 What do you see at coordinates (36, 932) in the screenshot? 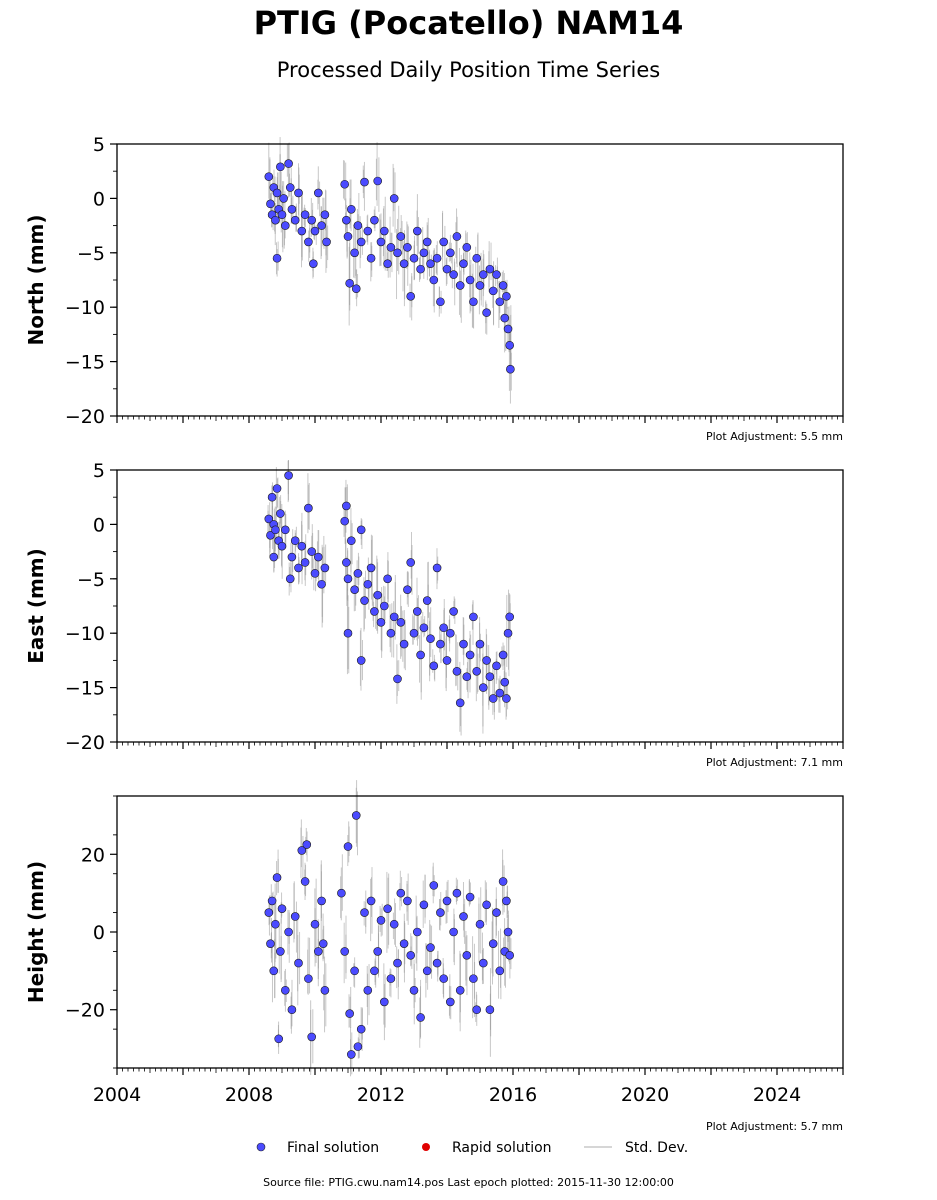
I see `y-axis-label: Height (mm)` at bounding box center [36, 932].